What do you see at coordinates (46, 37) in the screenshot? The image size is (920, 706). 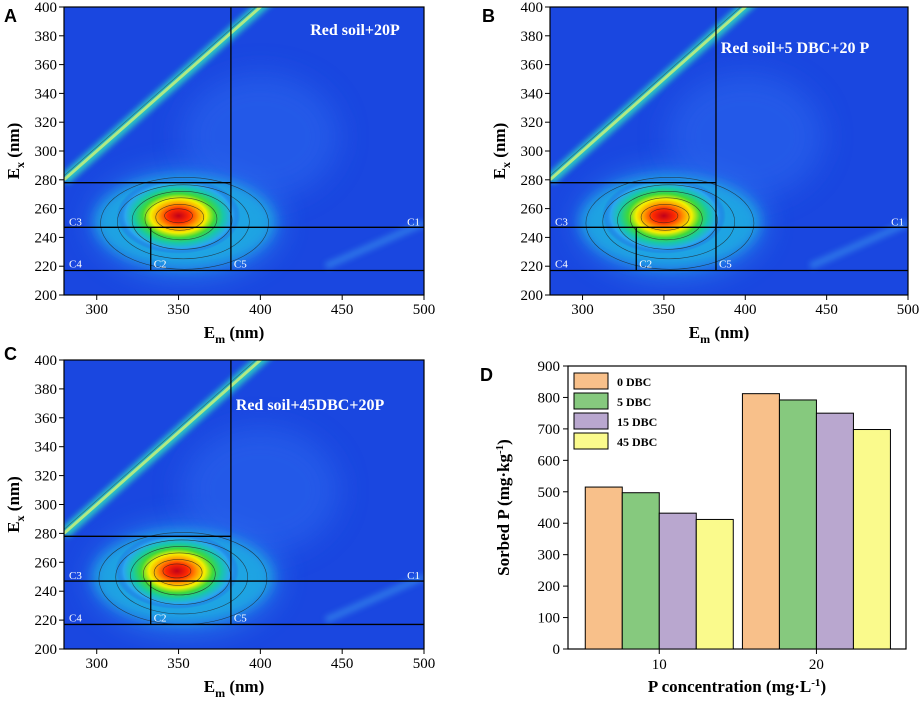 I see `y-tick-label: 380` at bounding box center [46, 37].